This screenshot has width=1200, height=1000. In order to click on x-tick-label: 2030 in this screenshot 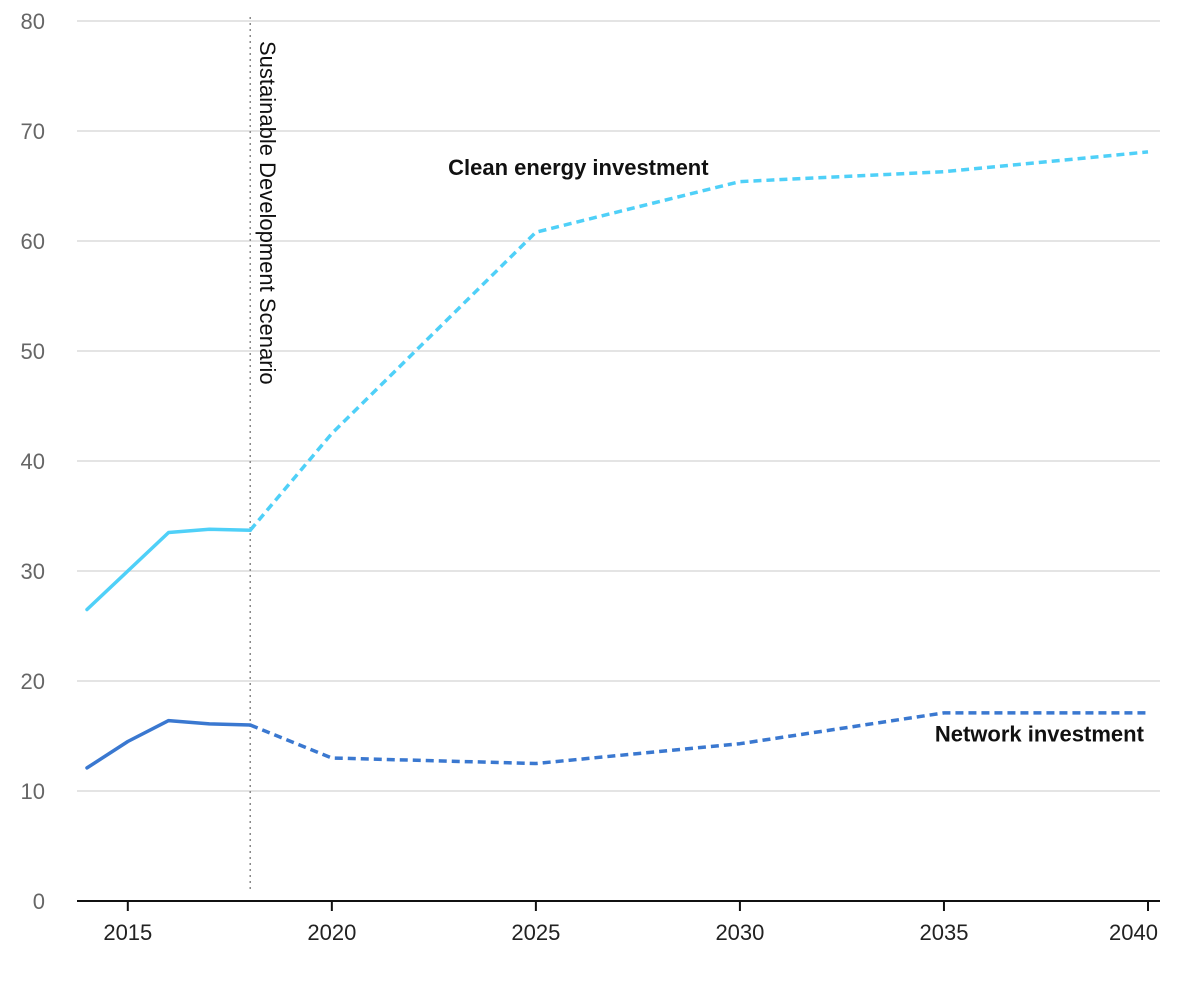, I will do `click(739, 932)`.